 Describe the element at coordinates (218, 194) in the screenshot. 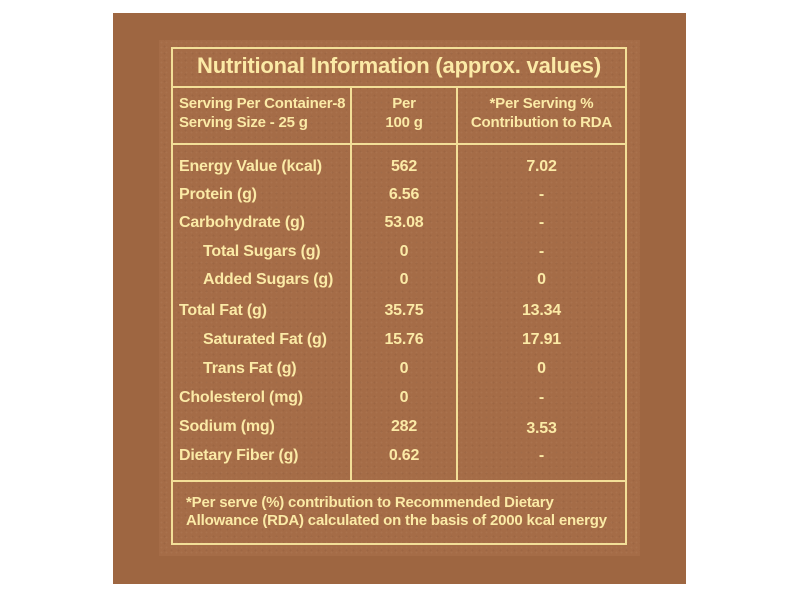

I see `row-label-protein: Protein (g)` at that location.